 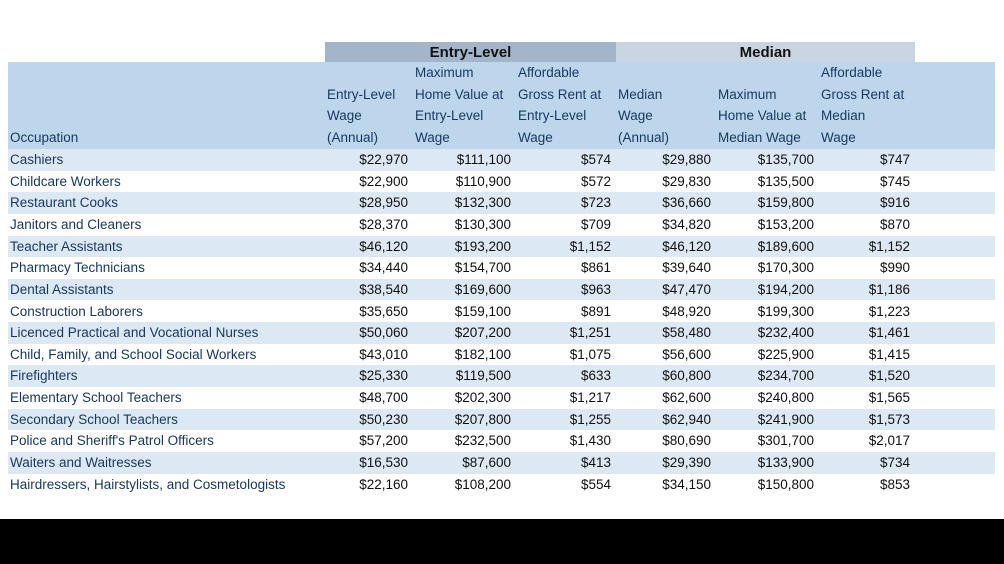 I want to click on value-cell: $2,017, so click(x=889, y=441).